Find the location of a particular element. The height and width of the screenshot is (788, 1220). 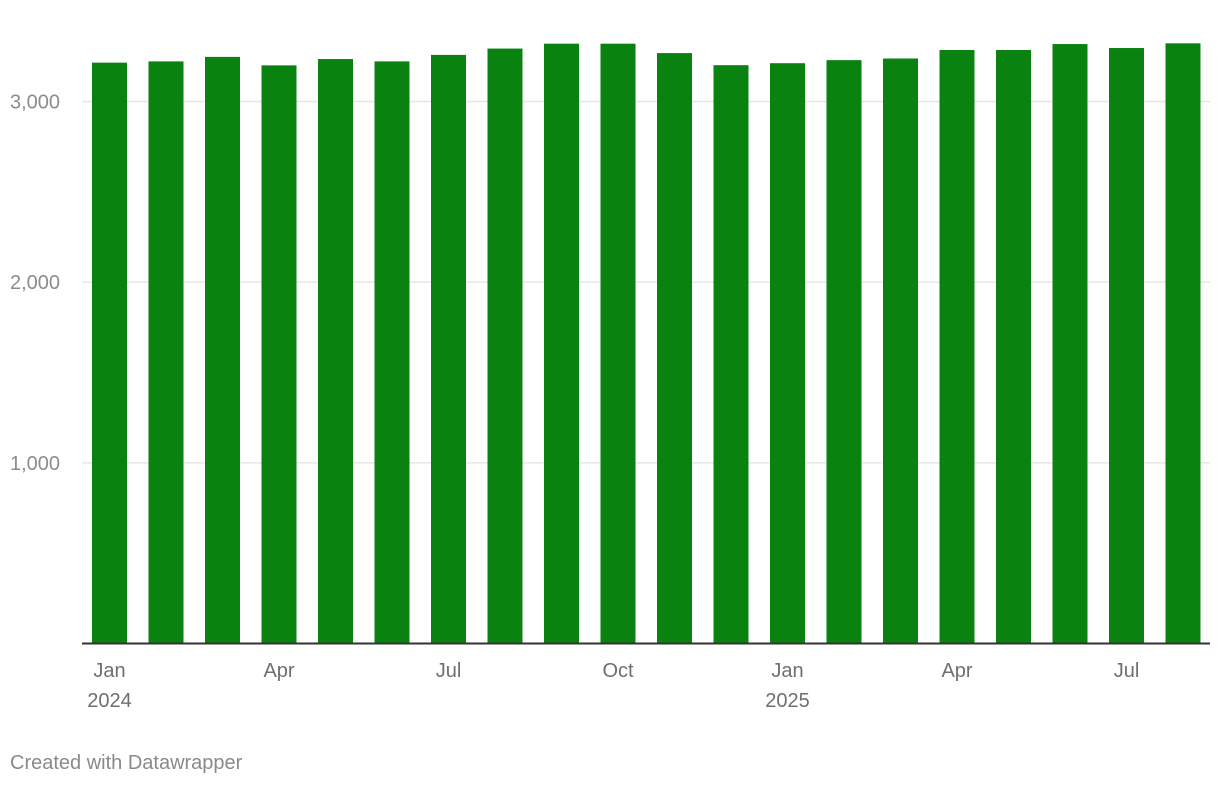

y-axis-ticks: 1,000 2,000 3,000 is located at coordinates (35, 283).